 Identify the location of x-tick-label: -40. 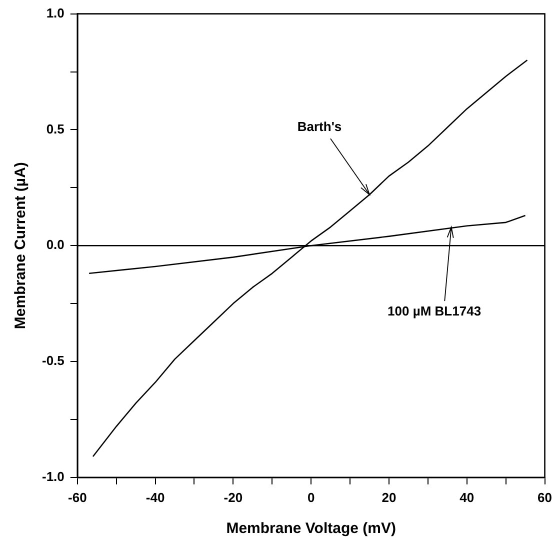
(155, 497).